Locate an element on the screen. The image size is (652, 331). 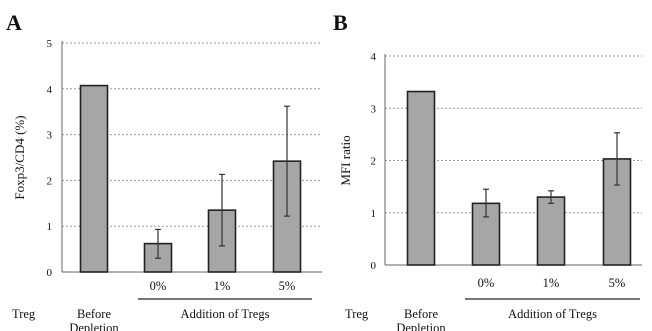
y-tick-label: 5 is located at coordinates (50, 44).